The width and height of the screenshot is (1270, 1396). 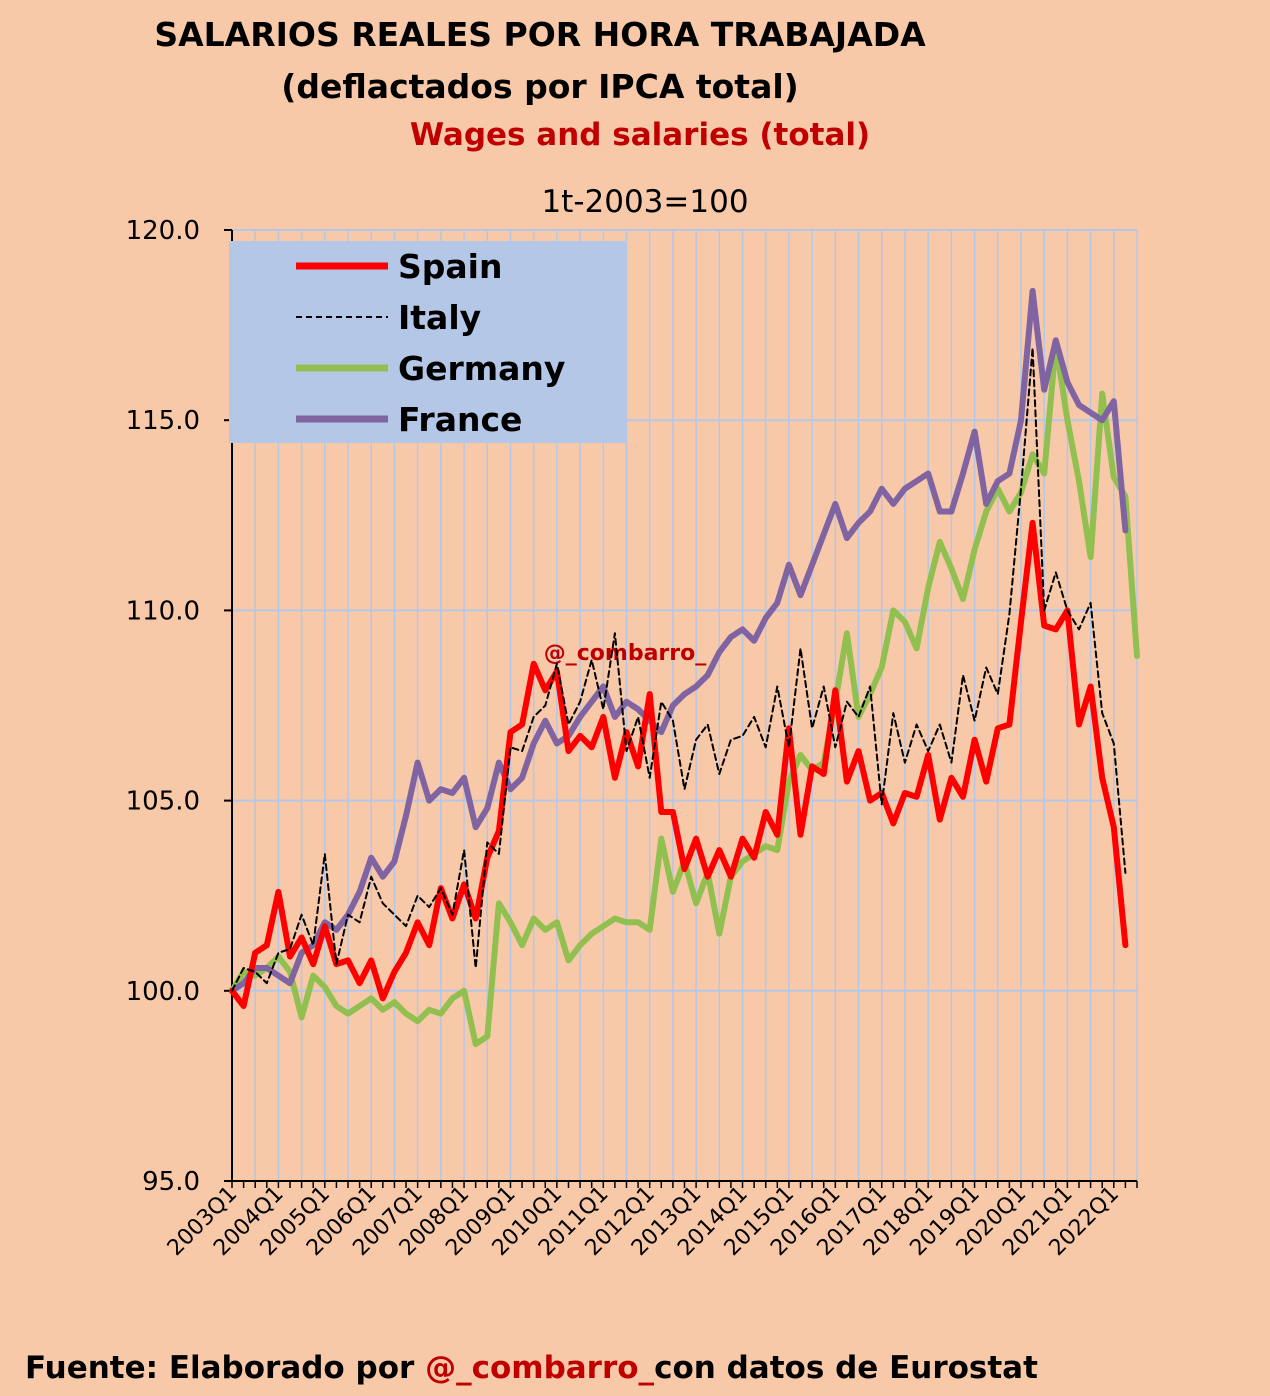 What do you see at coordinates (163, 421) in the screenshot?
I see `y-tick-label: 115.0` at bounding box center [163, 421].